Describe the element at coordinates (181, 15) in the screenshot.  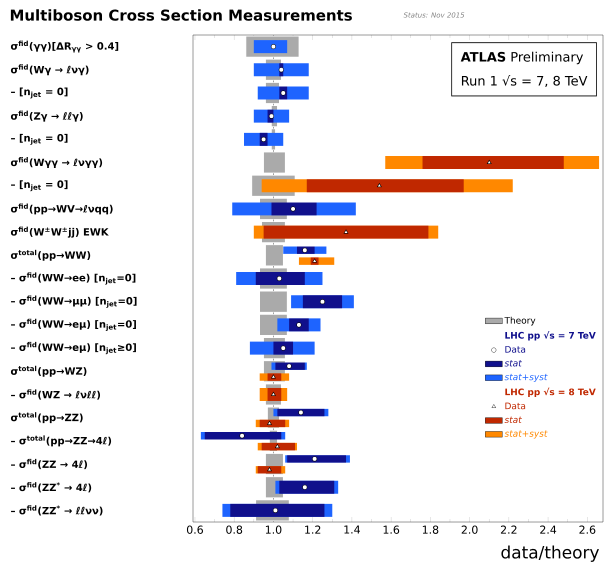
I see `chart-title: Multiboson Cross Section Measurements` at that location.